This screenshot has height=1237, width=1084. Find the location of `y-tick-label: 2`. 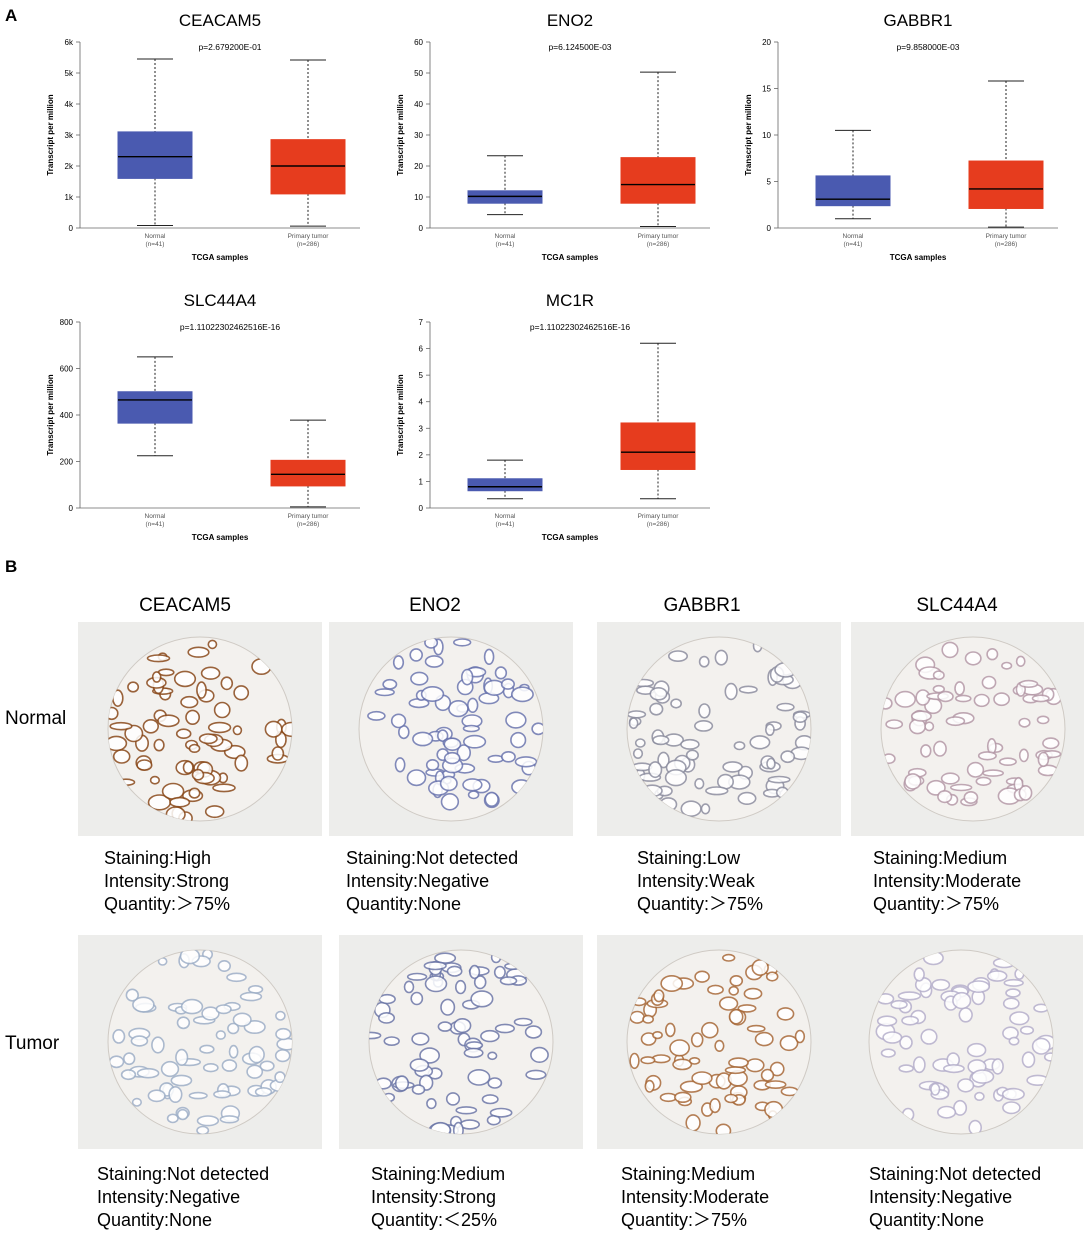

y-tick-label: 2 is located at coordinates (421, 455).